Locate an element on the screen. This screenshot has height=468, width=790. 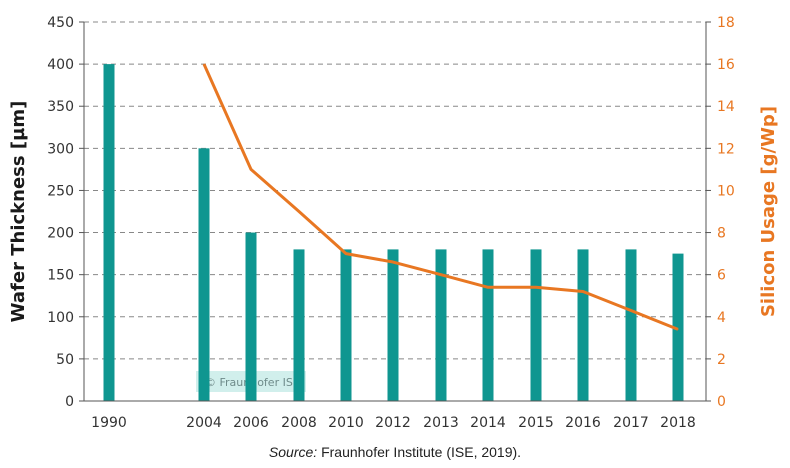
x-tick-label: 2017 is located at coordinates (631, 423).